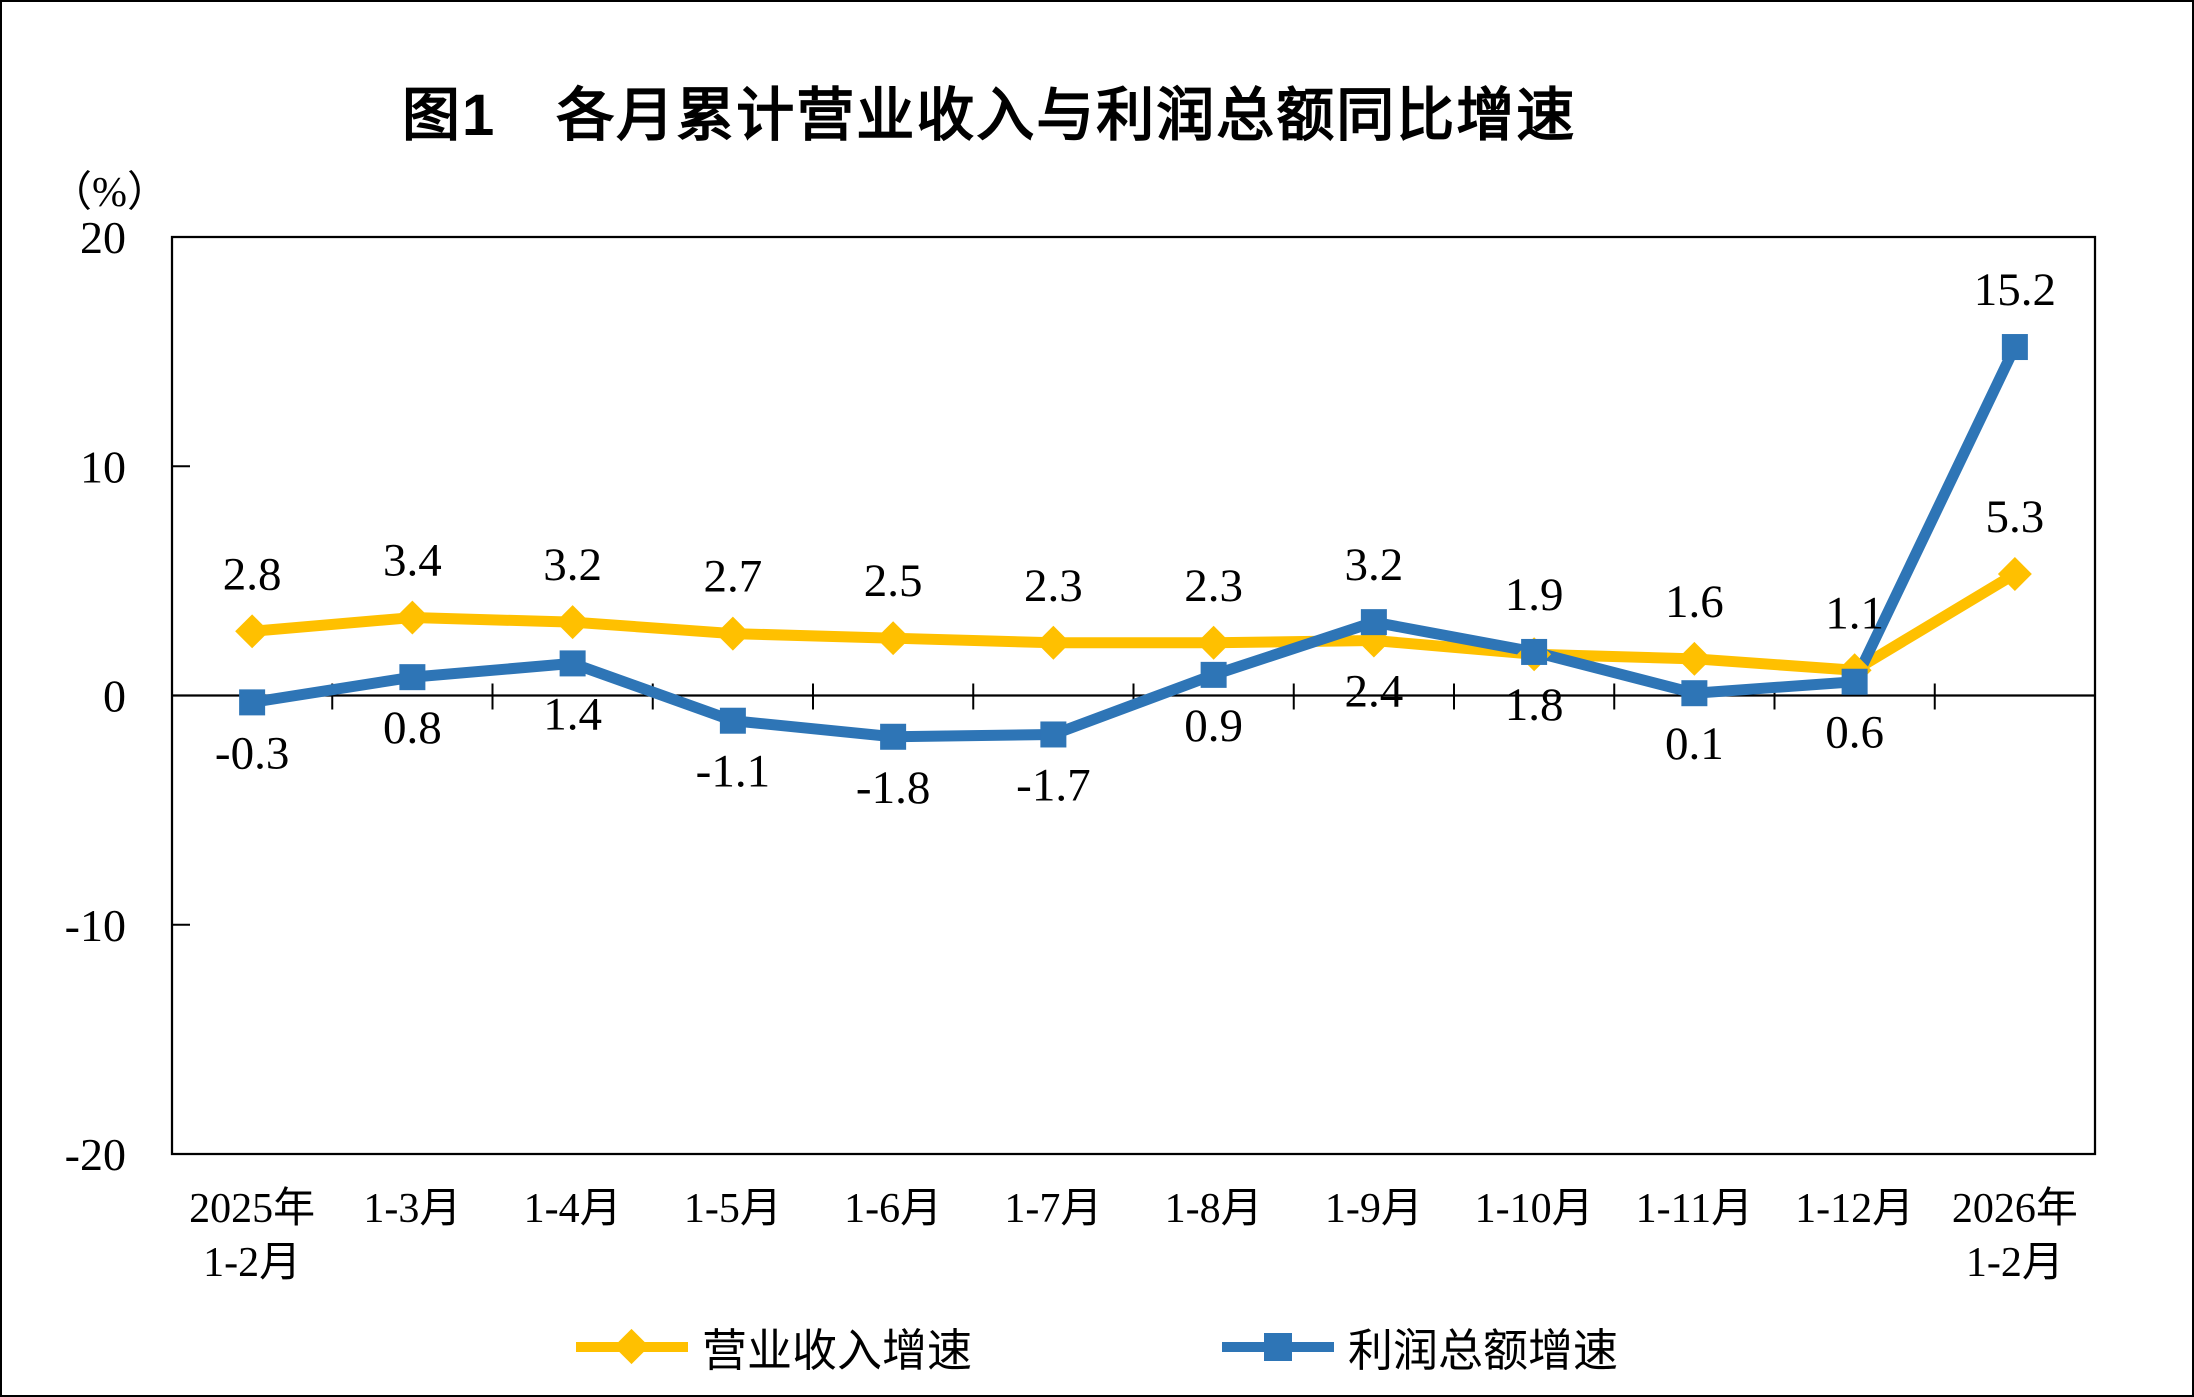  I want to click on profit-growth-data-label: 1.4, so click(572, 714).